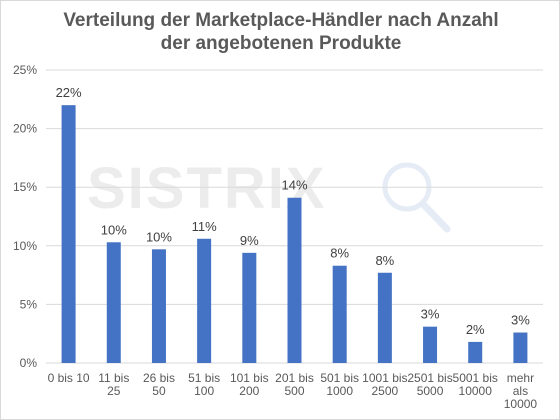 The height and width of the screenshot is (420, 560). Describe the element at coordinates (29, 363) in the screenshot. I see `y-tick-label: 0%` at that location.